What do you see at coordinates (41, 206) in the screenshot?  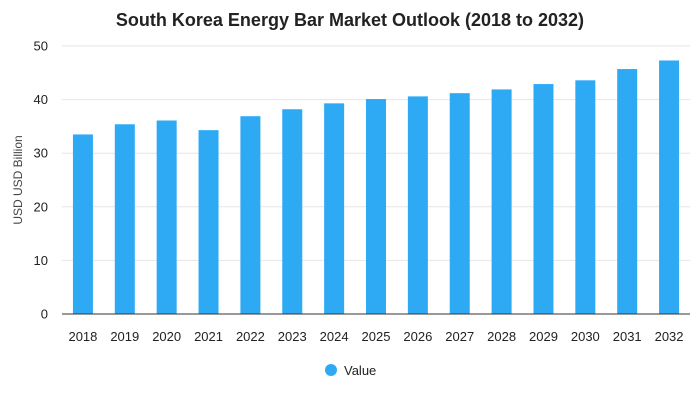 I see `y-tick-label: 20` at bounding box center [41, 206].